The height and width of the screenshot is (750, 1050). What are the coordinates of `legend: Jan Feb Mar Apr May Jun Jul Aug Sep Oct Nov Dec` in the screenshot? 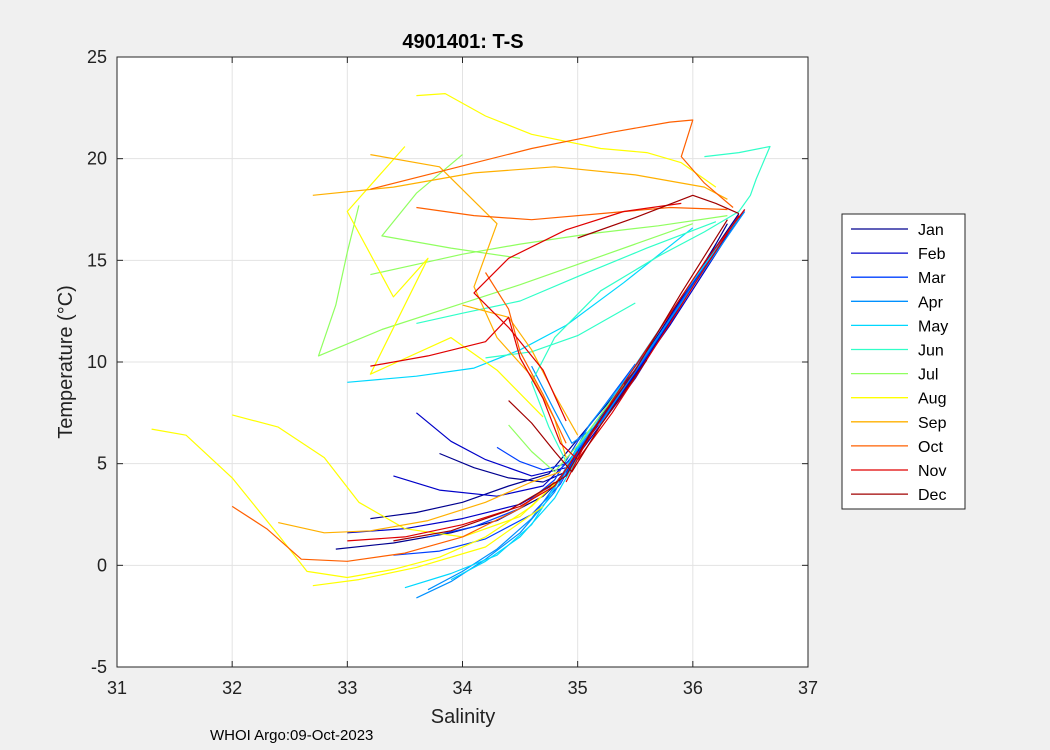 It's located at (903, 361).